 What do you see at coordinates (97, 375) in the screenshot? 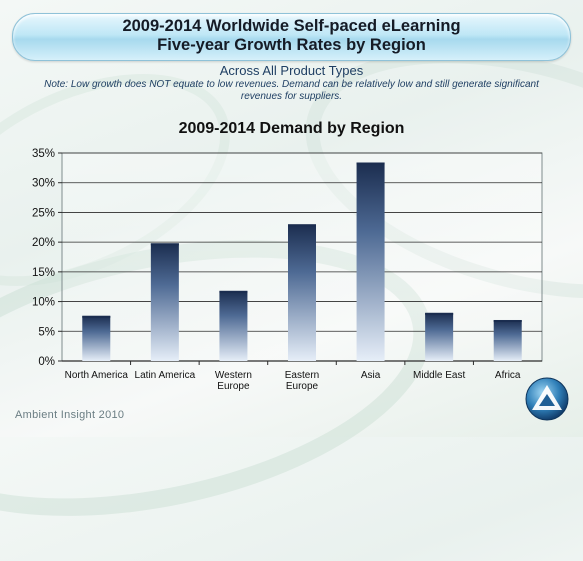
I see `x-tick-label: North America` at bounding box center [97, 375].